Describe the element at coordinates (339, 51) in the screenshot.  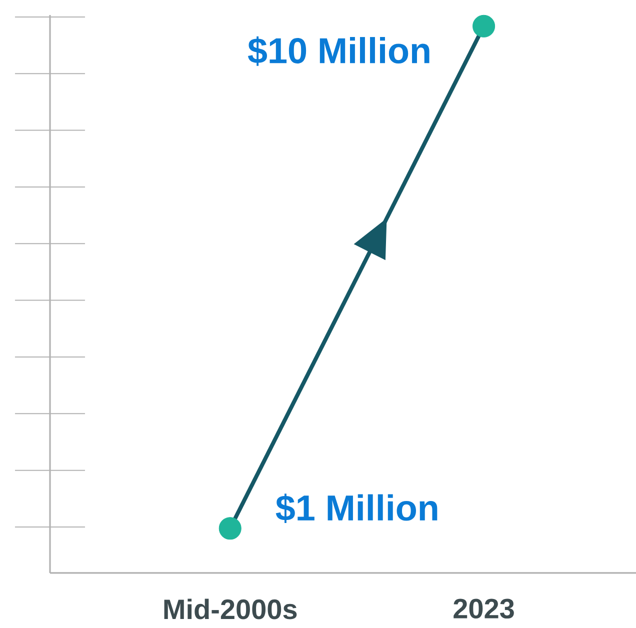
I see `data-label: $10 Million` at that location.